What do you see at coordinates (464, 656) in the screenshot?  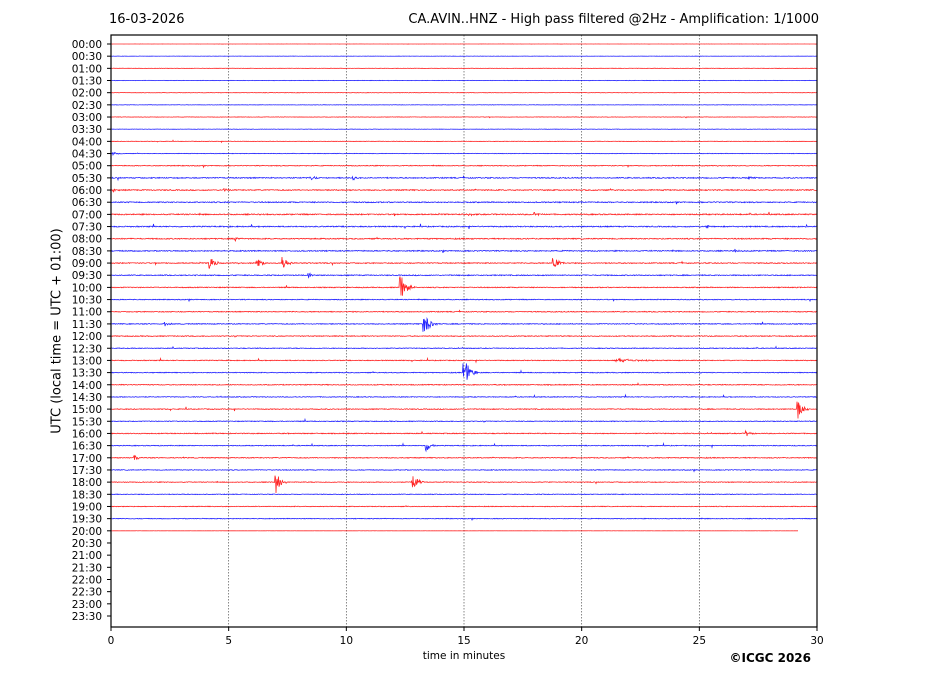 I see `x-axis-label: time in minutes` at bounding box center [464, 656].